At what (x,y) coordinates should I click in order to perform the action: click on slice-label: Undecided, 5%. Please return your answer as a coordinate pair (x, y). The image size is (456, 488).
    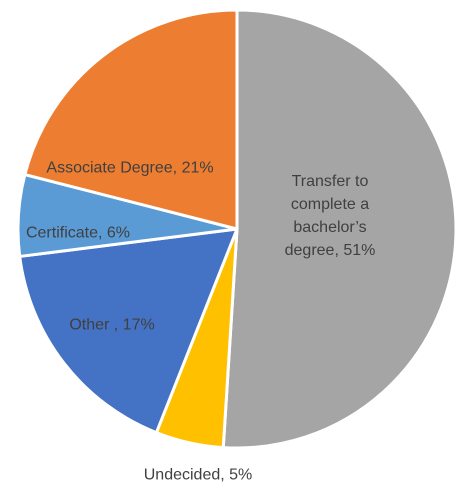
    Looking at the image, I should click on (198, 475).